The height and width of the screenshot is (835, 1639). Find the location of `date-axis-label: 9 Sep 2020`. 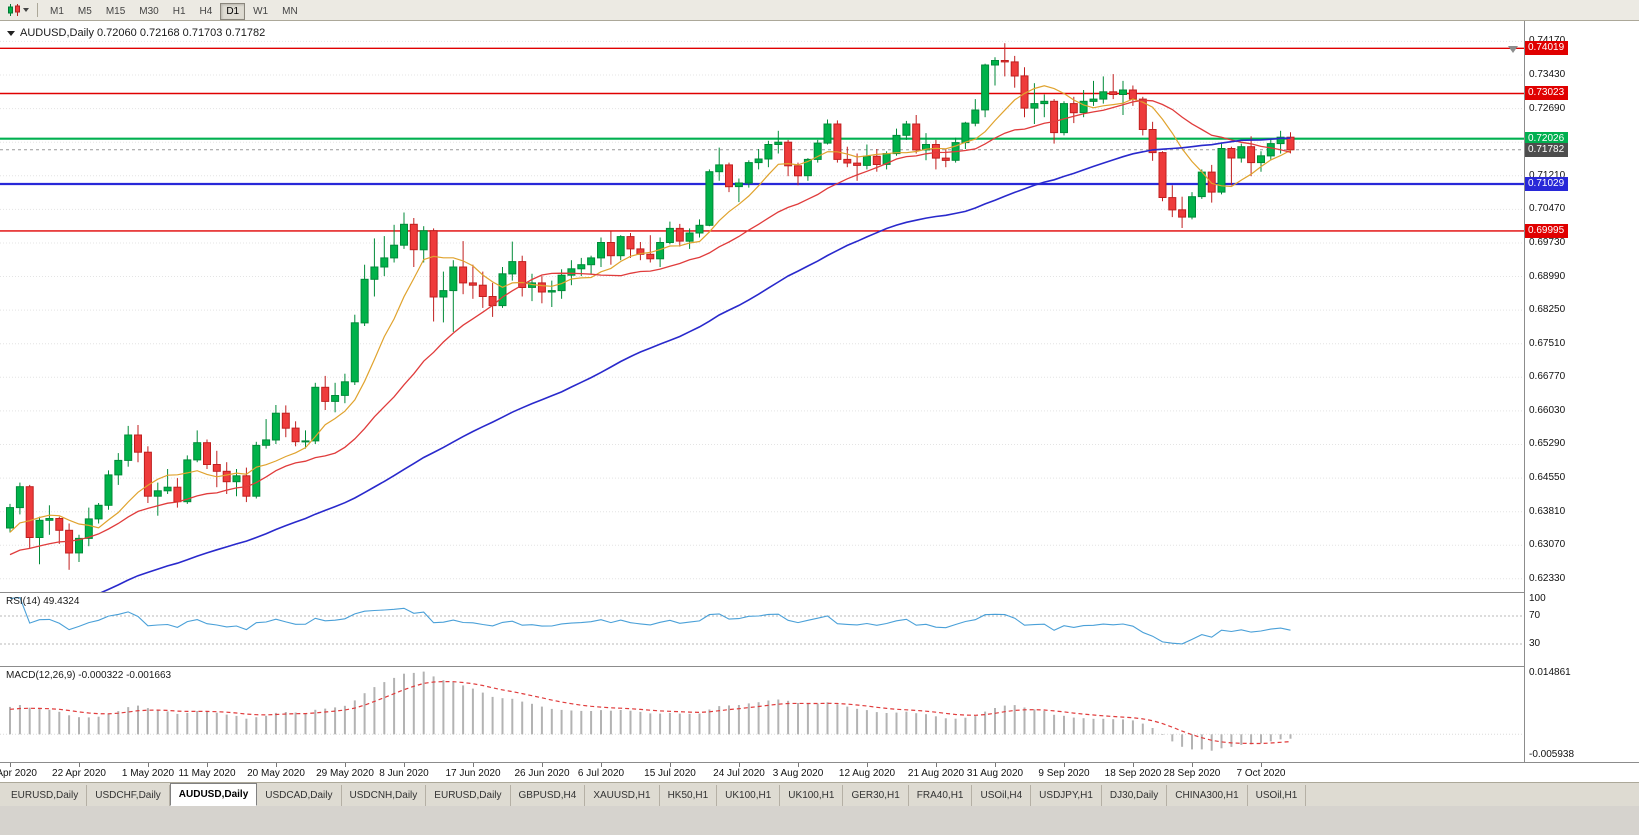

date-axis-label: 9 Sep 2020 is located at coordinates (1064, 773).